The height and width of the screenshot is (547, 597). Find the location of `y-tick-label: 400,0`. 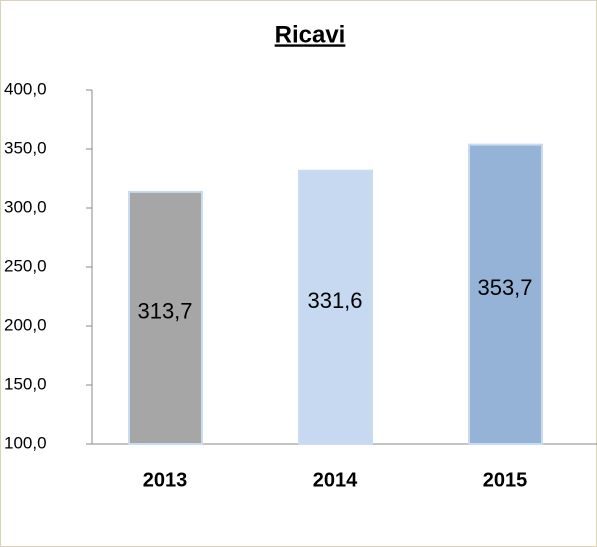

y-tick-label: 400,0 is located at coordinates (25, 88).